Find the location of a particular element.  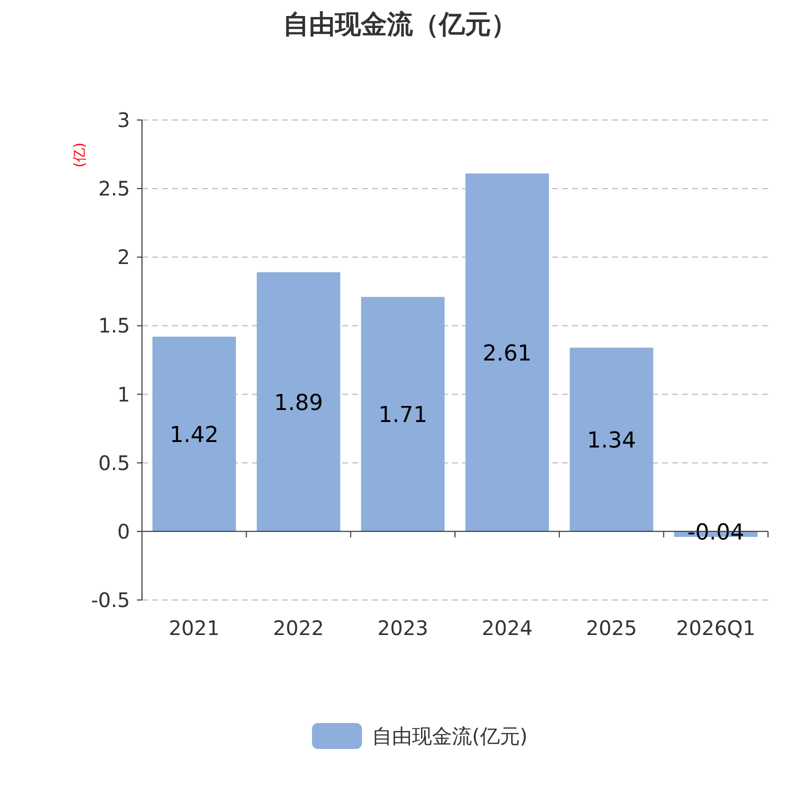

x-tick-label: 2024 is located at coordinates (507, 628).